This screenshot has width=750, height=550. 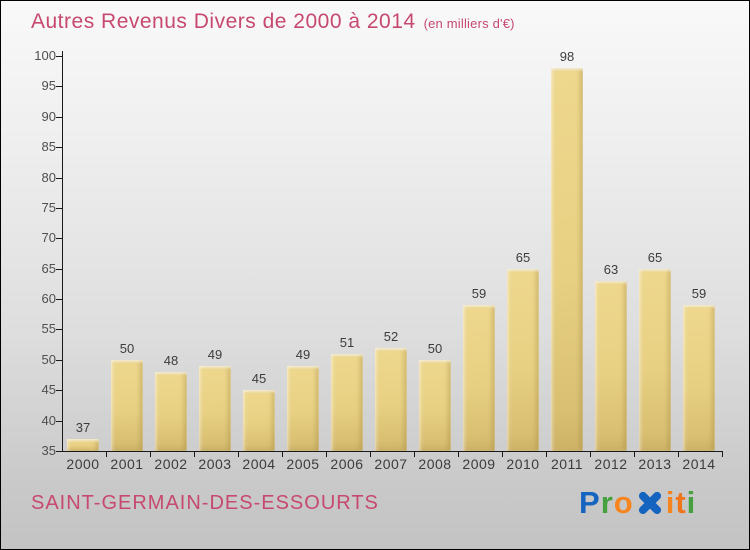 I want to click on x-axis-label: 2007, so click(x=391, y=464).